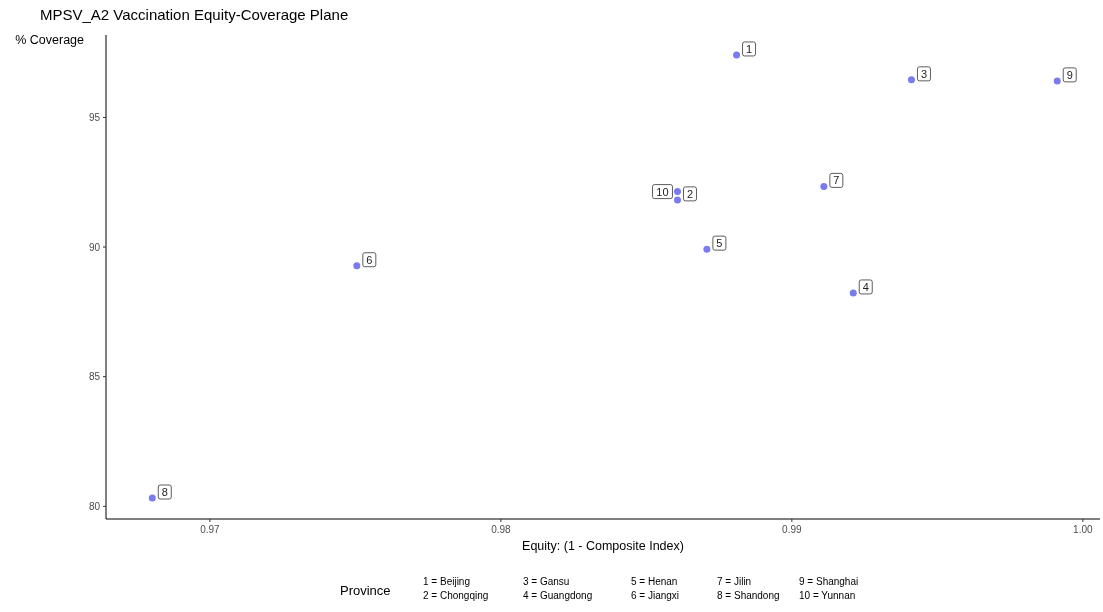  I want to click on text: 1 = Beijing, so click(446, 581).